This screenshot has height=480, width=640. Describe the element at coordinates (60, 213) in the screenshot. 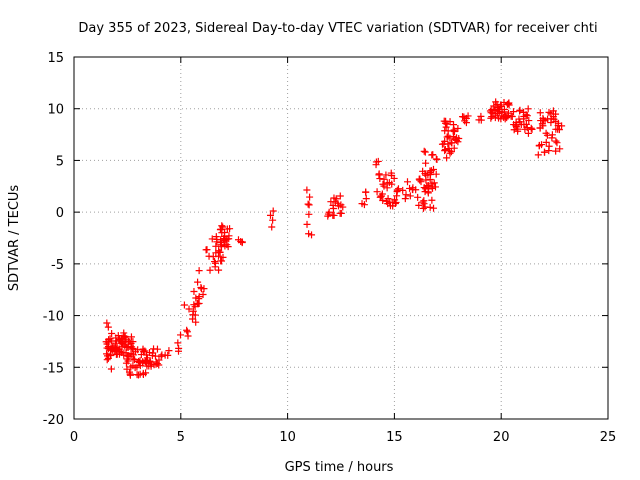

I see `y-tick-label: 0` at that location.